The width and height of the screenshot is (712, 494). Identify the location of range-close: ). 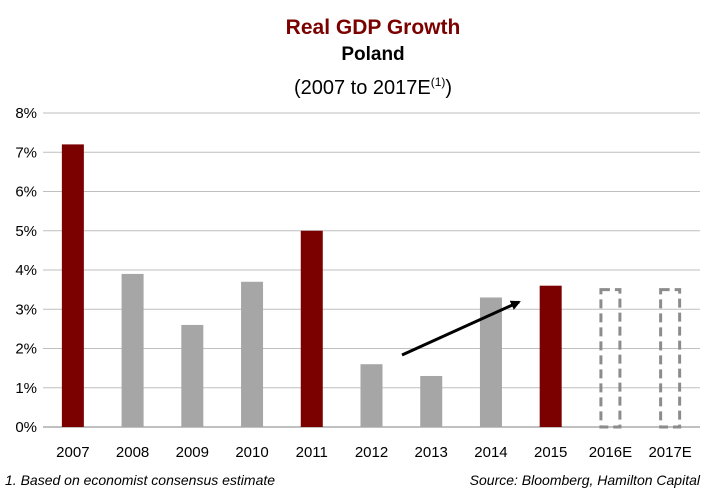
(449, 88).